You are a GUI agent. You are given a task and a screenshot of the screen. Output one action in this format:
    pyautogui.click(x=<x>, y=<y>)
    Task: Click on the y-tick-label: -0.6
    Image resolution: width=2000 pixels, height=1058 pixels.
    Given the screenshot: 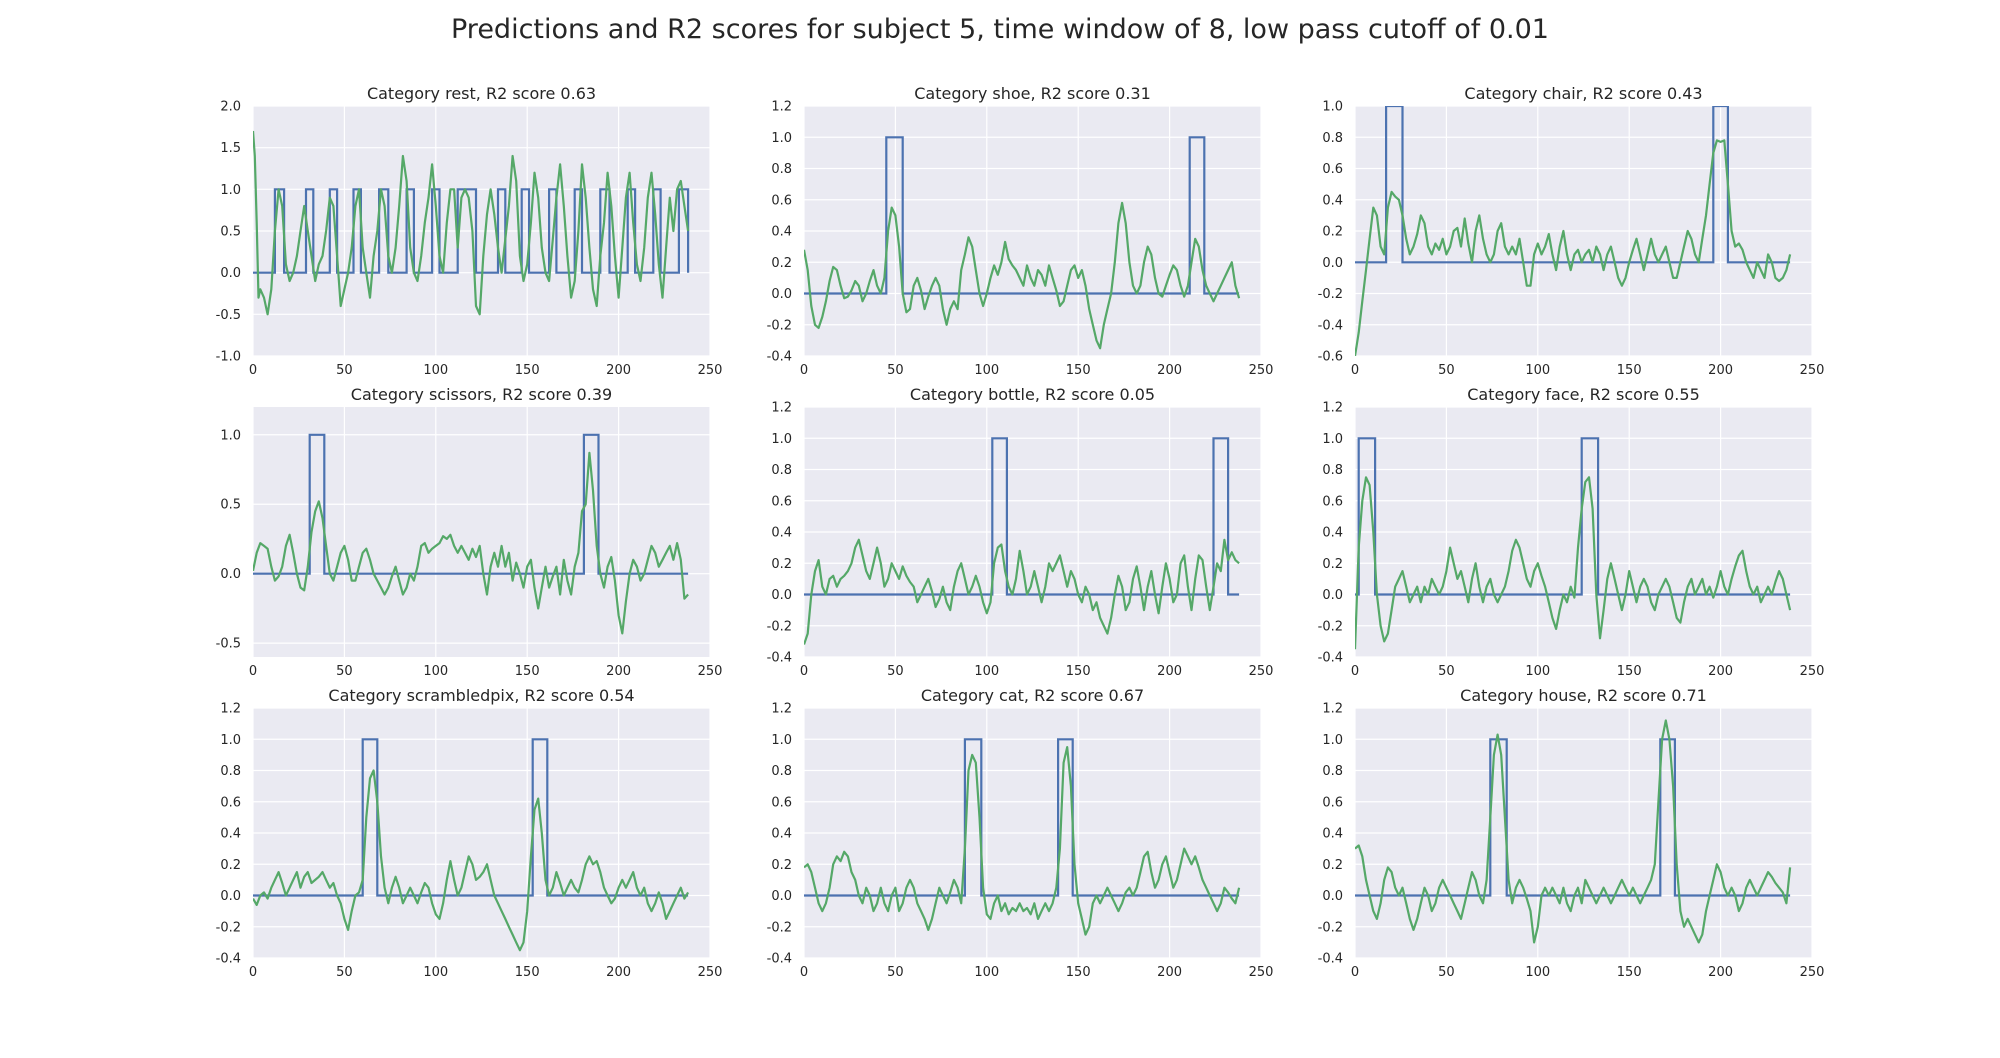 What is the action you would take?
    pyautogui.click(x=1330, y=357)
    